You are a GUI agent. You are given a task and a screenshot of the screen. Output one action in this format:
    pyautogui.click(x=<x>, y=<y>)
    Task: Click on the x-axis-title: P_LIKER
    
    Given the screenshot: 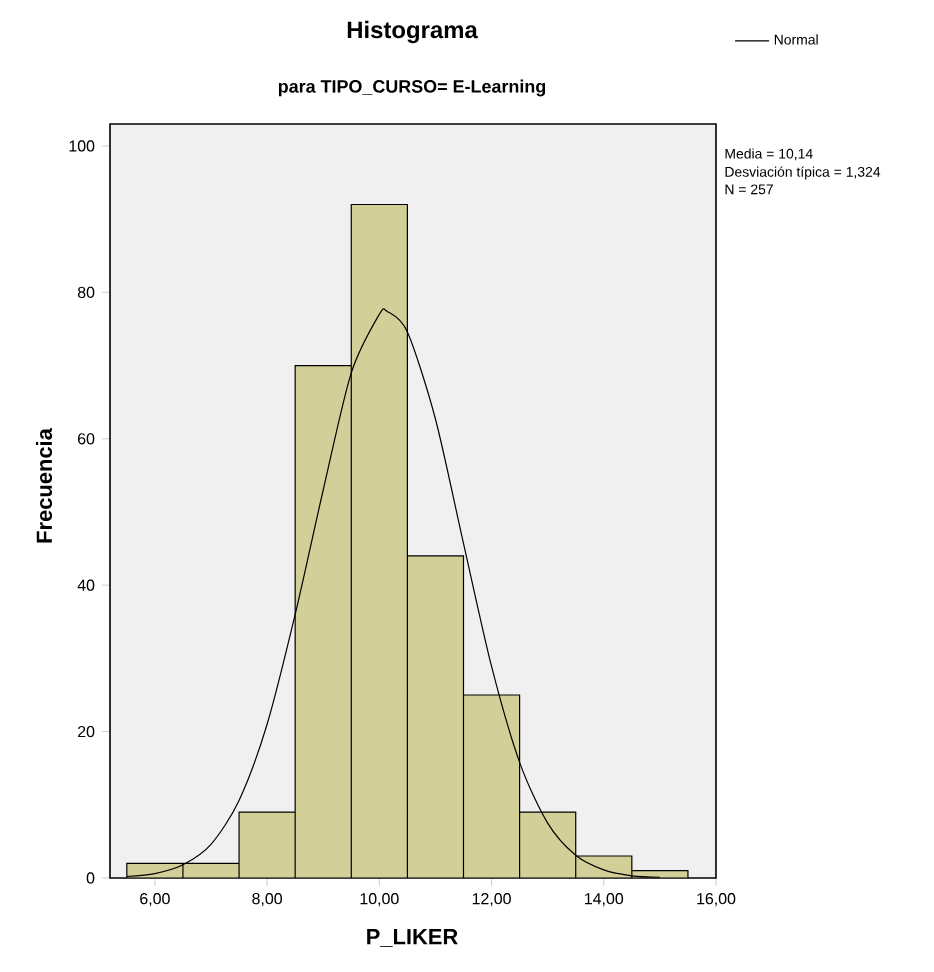 What is the action you would take?
    pyautogui.click(x=412, y=938)
    